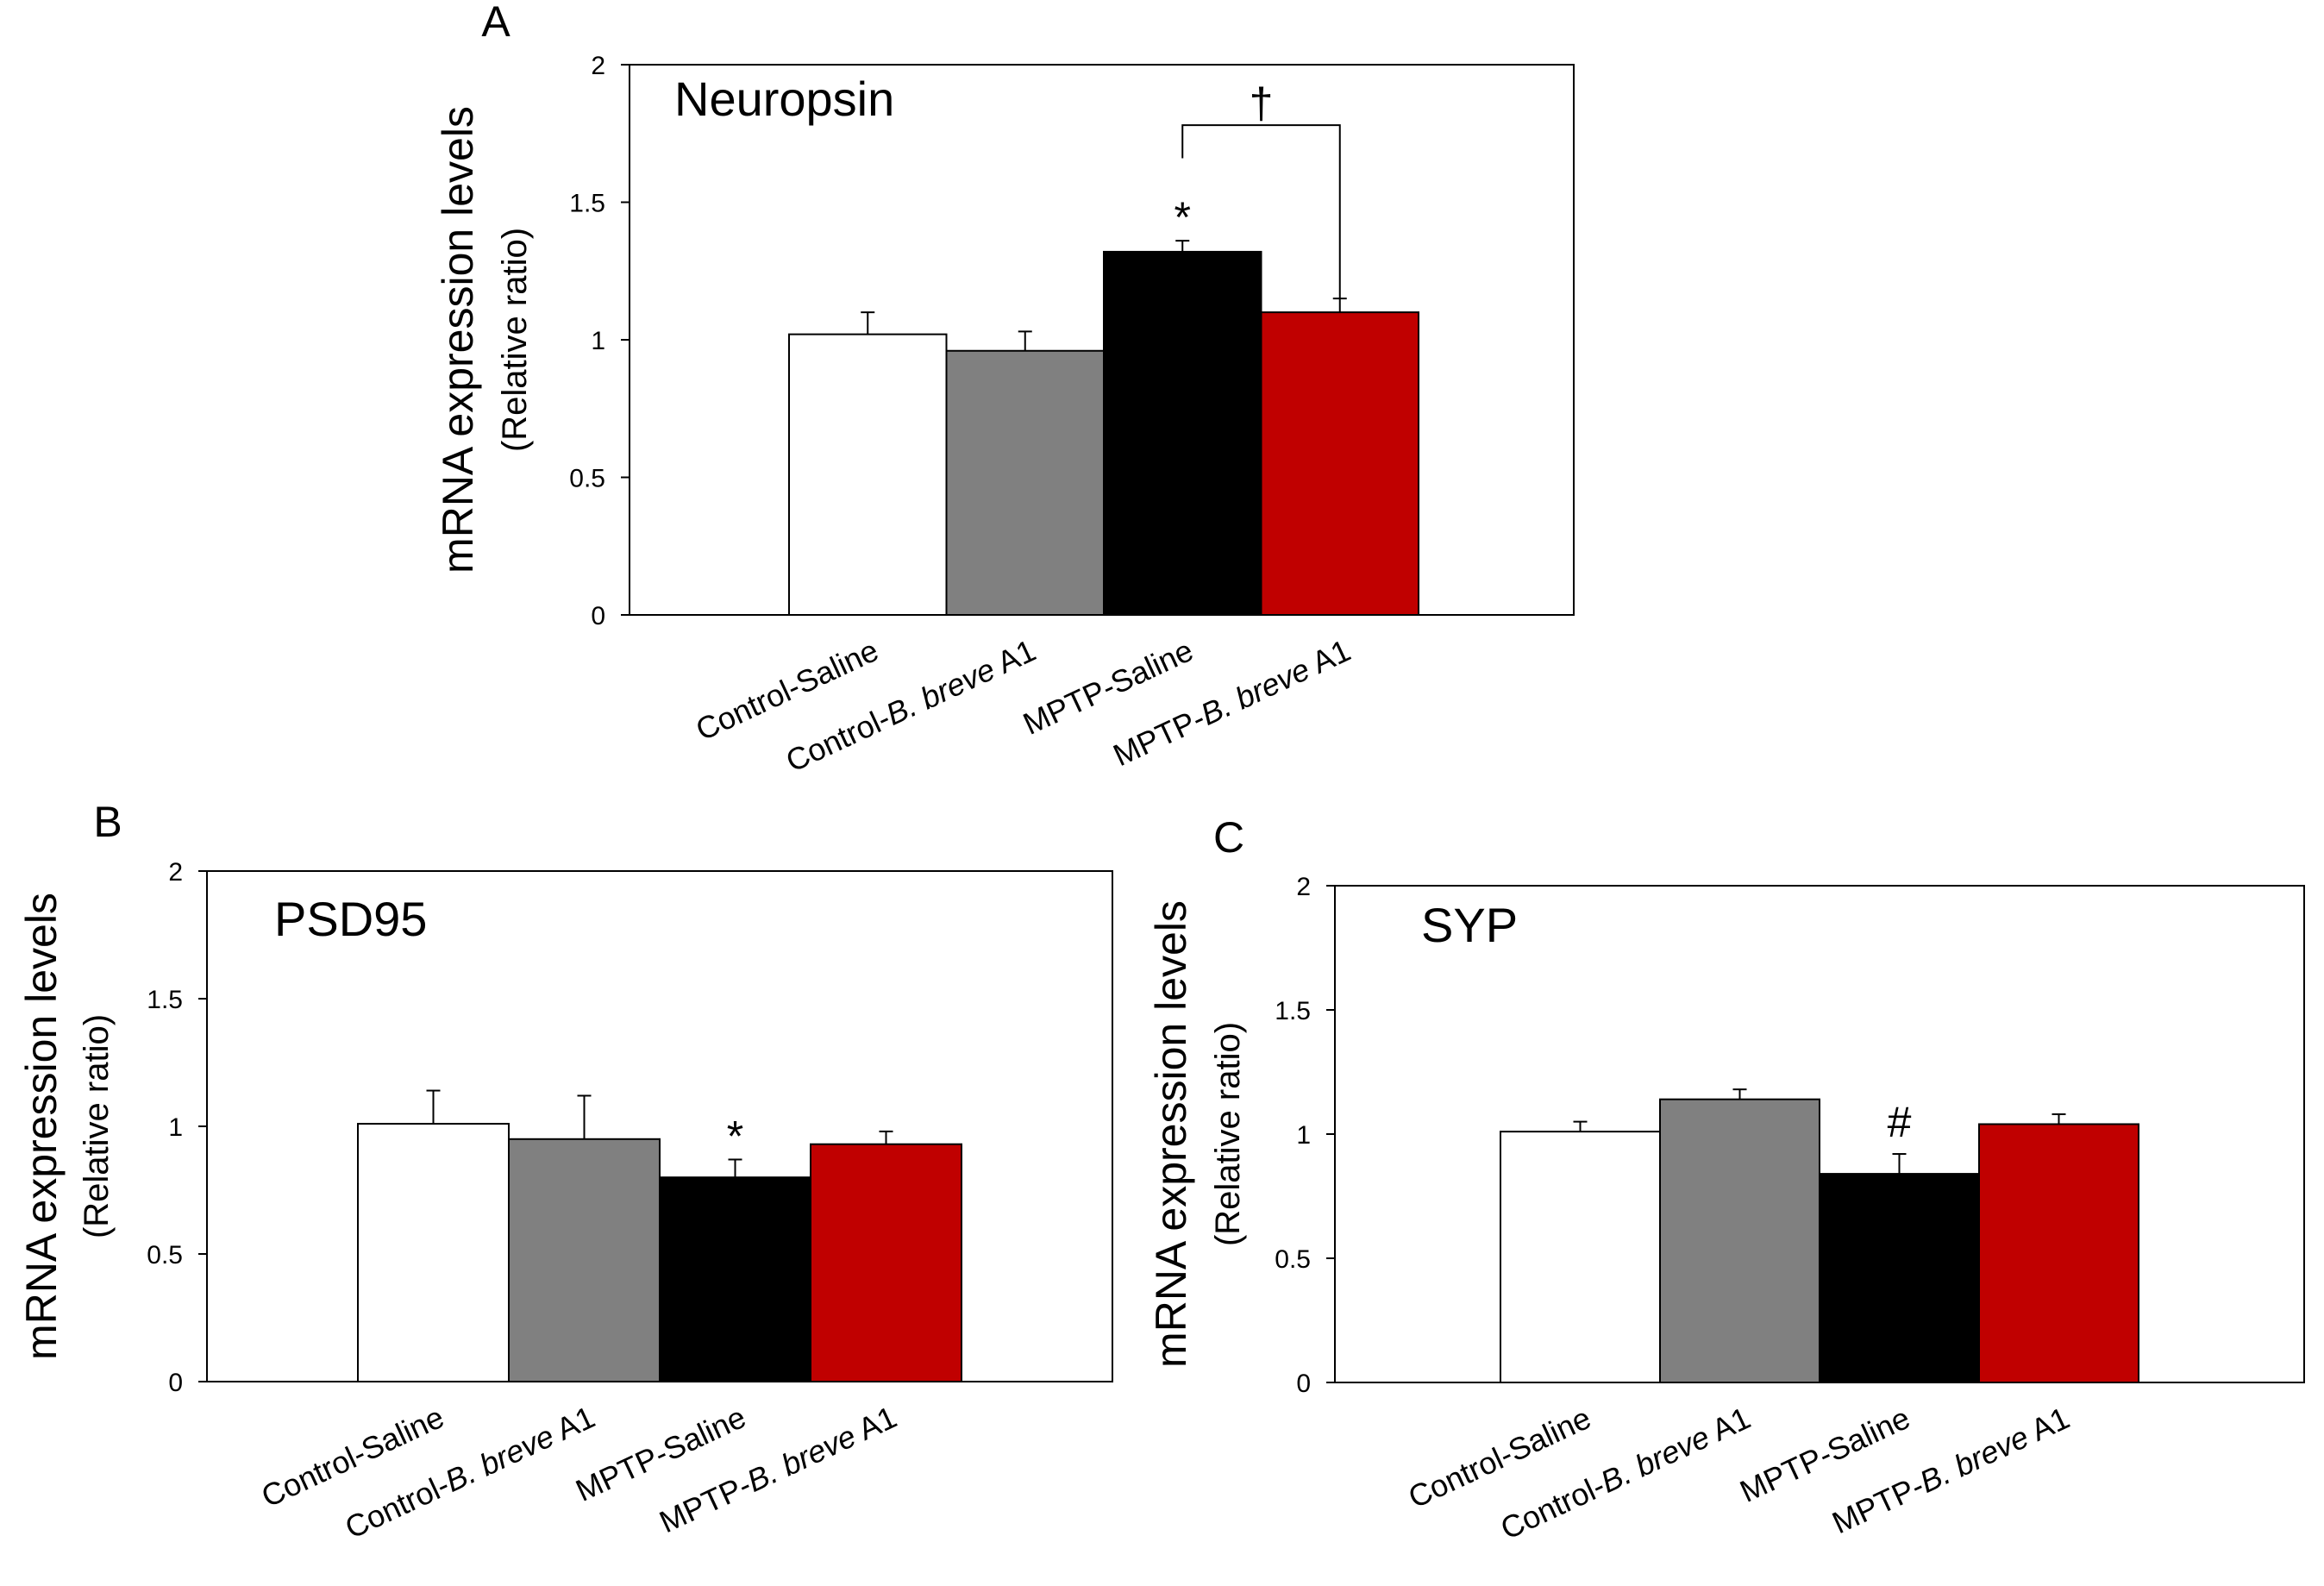 This screenshot has height=1586, width=2324. I want to click on x-tick-label: Control-B. breve A1, so click(470, 1472).